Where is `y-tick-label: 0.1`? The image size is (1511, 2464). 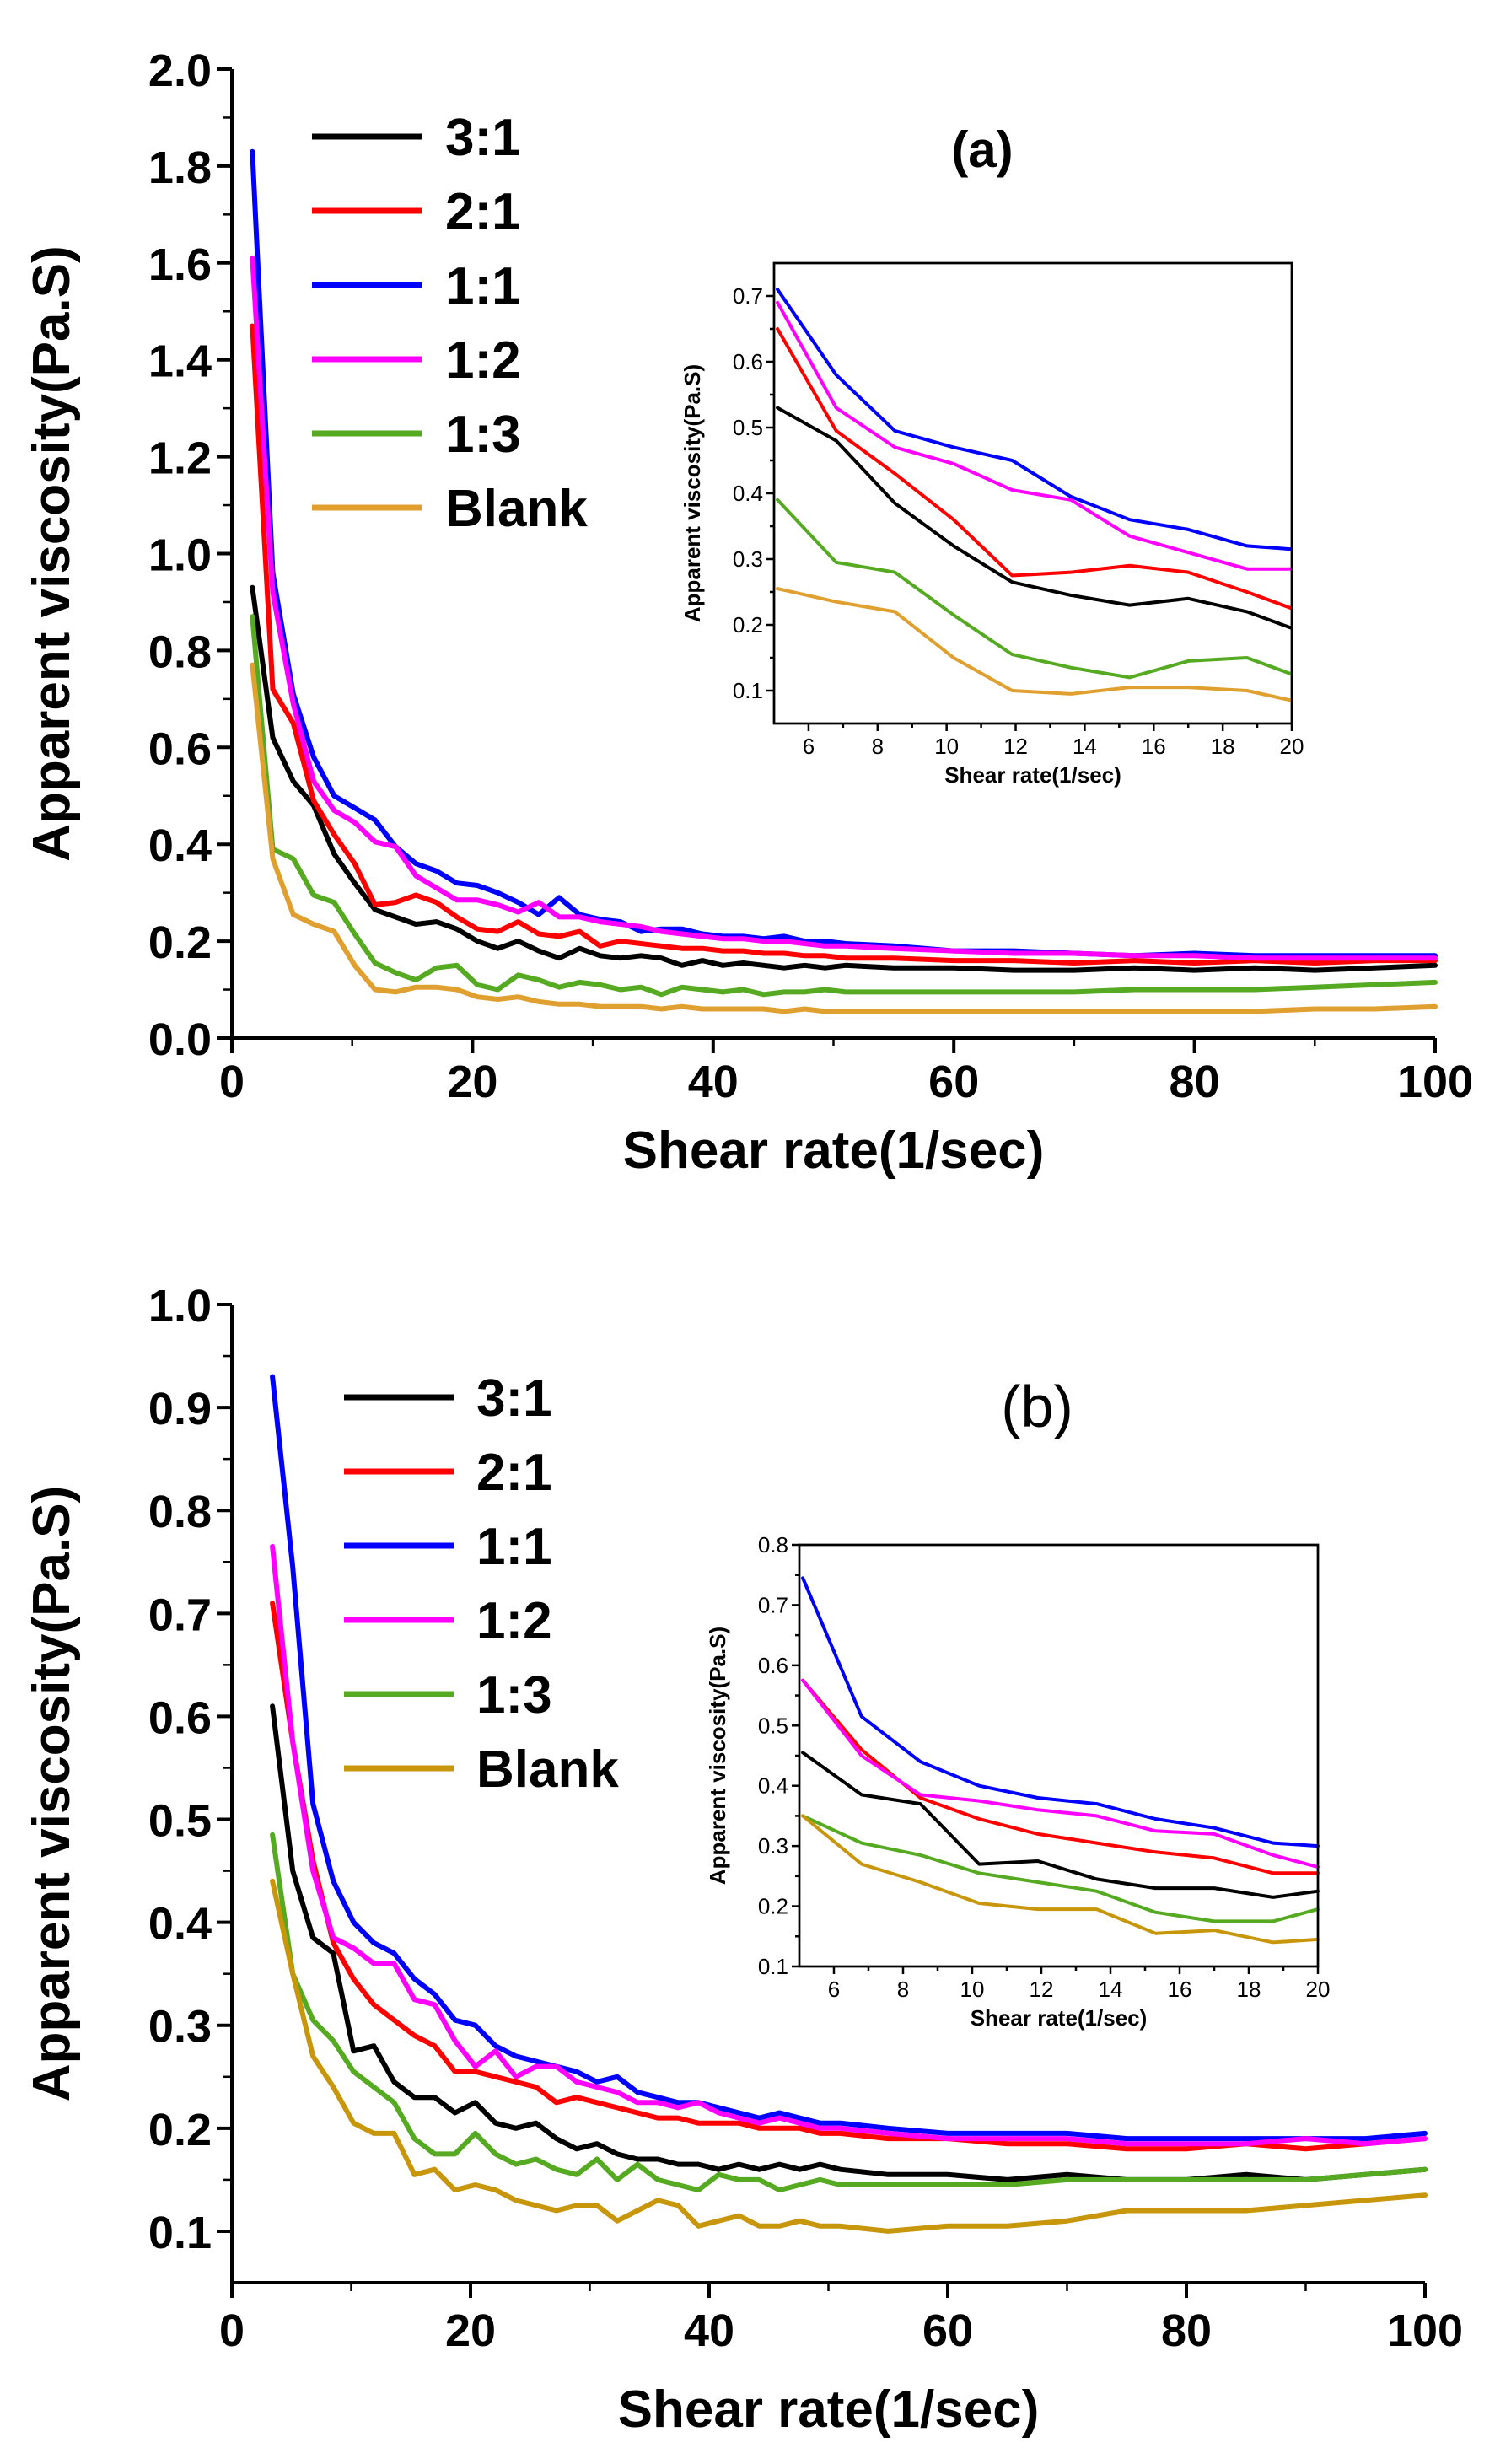
y-tick-label: 0.1 is located at coordinates (180, 2233).